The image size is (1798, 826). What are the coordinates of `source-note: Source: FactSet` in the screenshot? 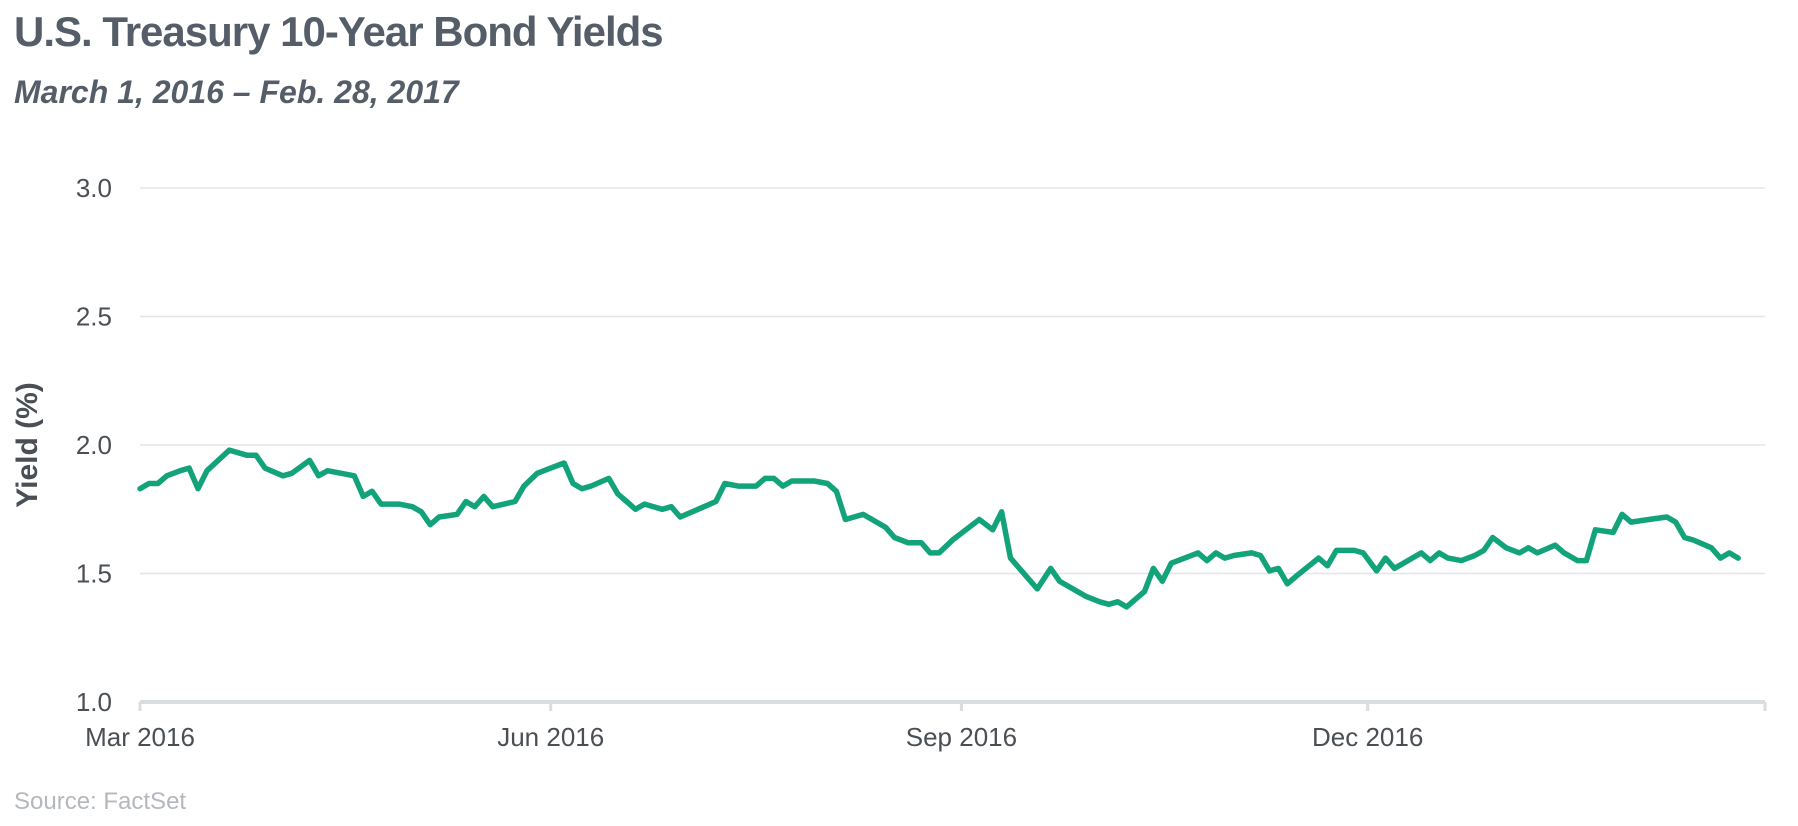 It's located at (100, 801).